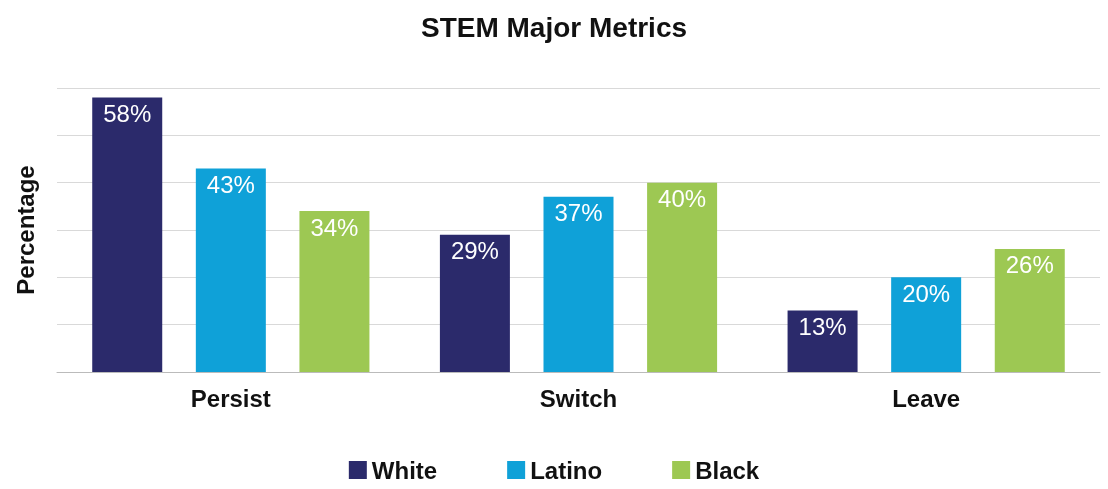 Image resolution: width=1108 pixels, height=489 pixels. I want to click on data-label: 13%, so click(822, 326).